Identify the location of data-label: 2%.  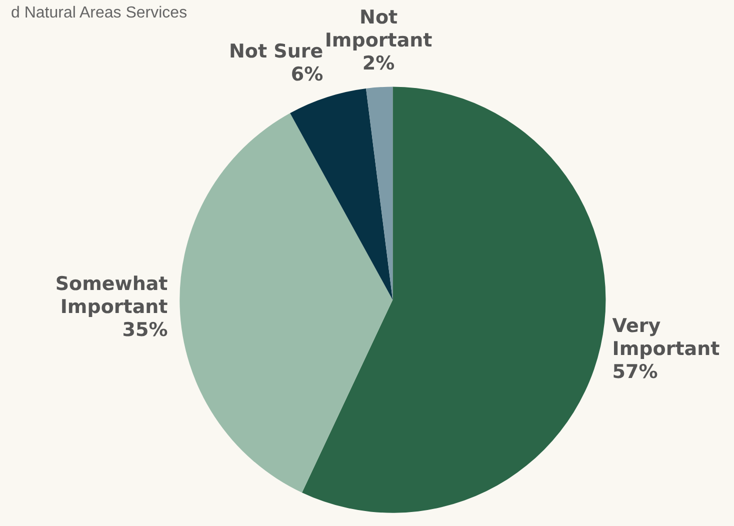
(378, 63).